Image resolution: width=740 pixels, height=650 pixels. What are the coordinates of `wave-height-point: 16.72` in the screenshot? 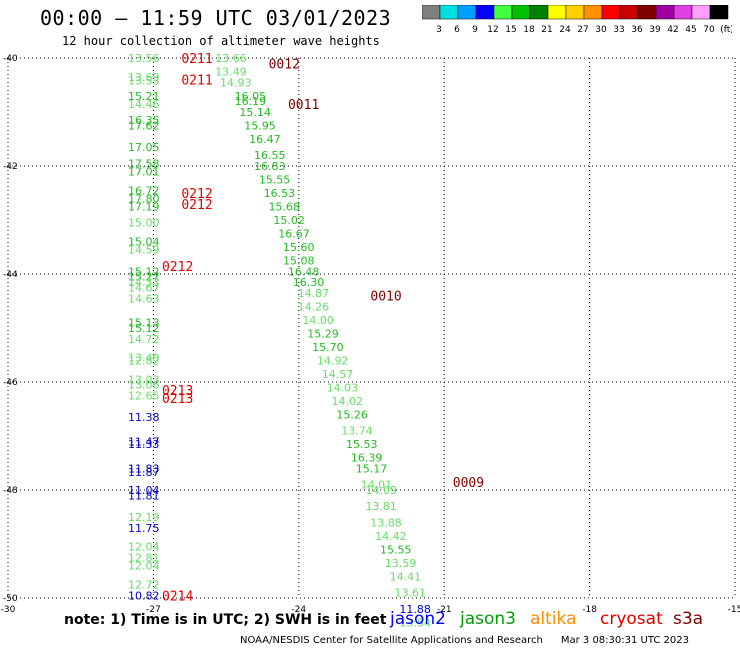 It's located at (144, 190).